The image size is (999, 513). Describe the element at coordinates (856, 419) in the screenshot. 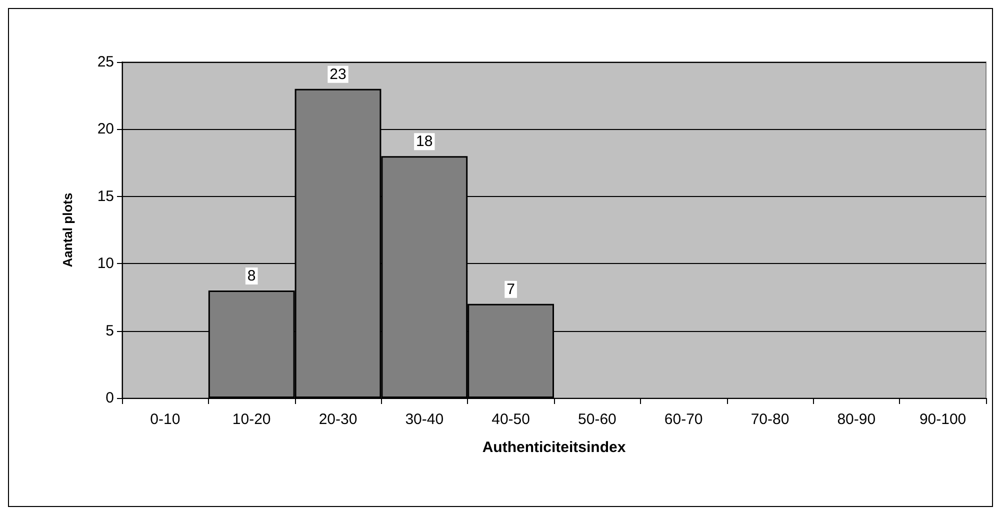

I see `x-tick-label: 80-90` at that location.